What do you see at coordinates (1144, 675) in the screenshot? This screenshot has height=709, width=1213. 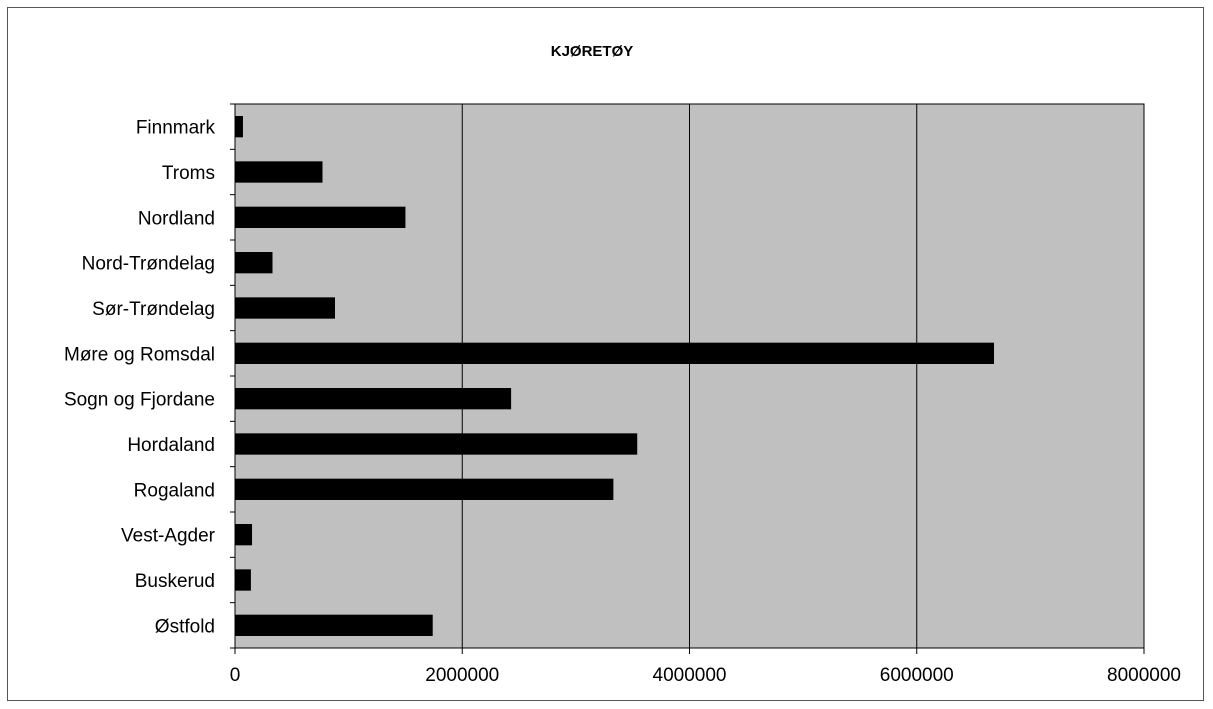 I see `x-tick-label: 8000000` at bounding box center [1144, 675].